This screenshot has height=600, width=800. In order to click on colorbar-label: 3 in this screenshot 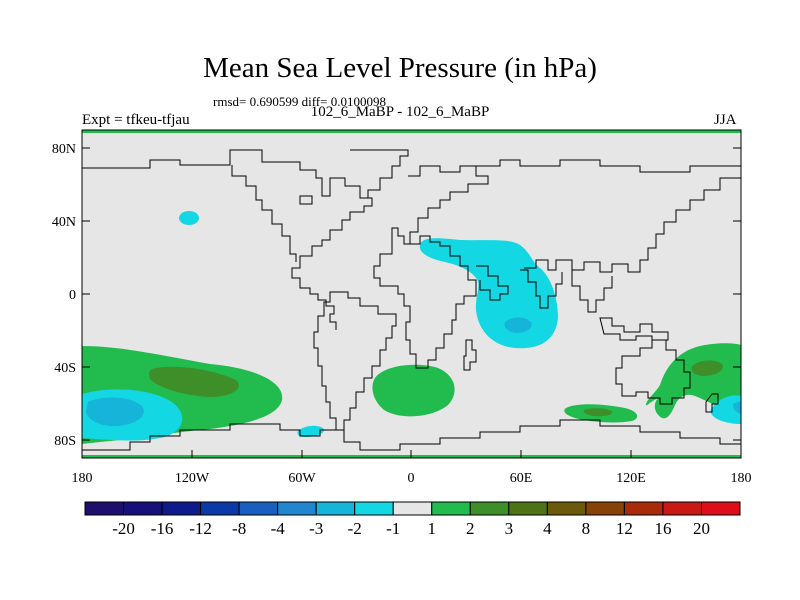, I will do `click(509, 528)`.